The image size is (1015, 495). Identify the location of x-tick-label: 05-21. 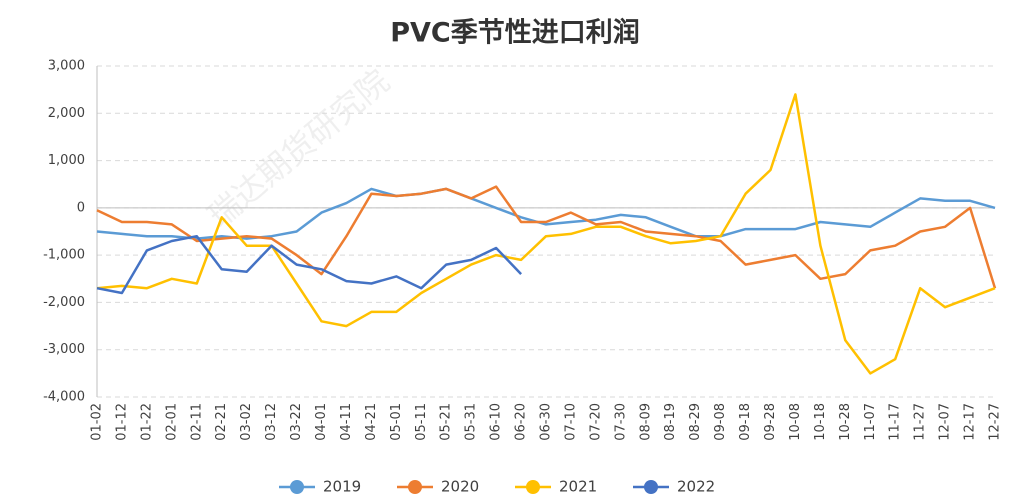
(446, 422).